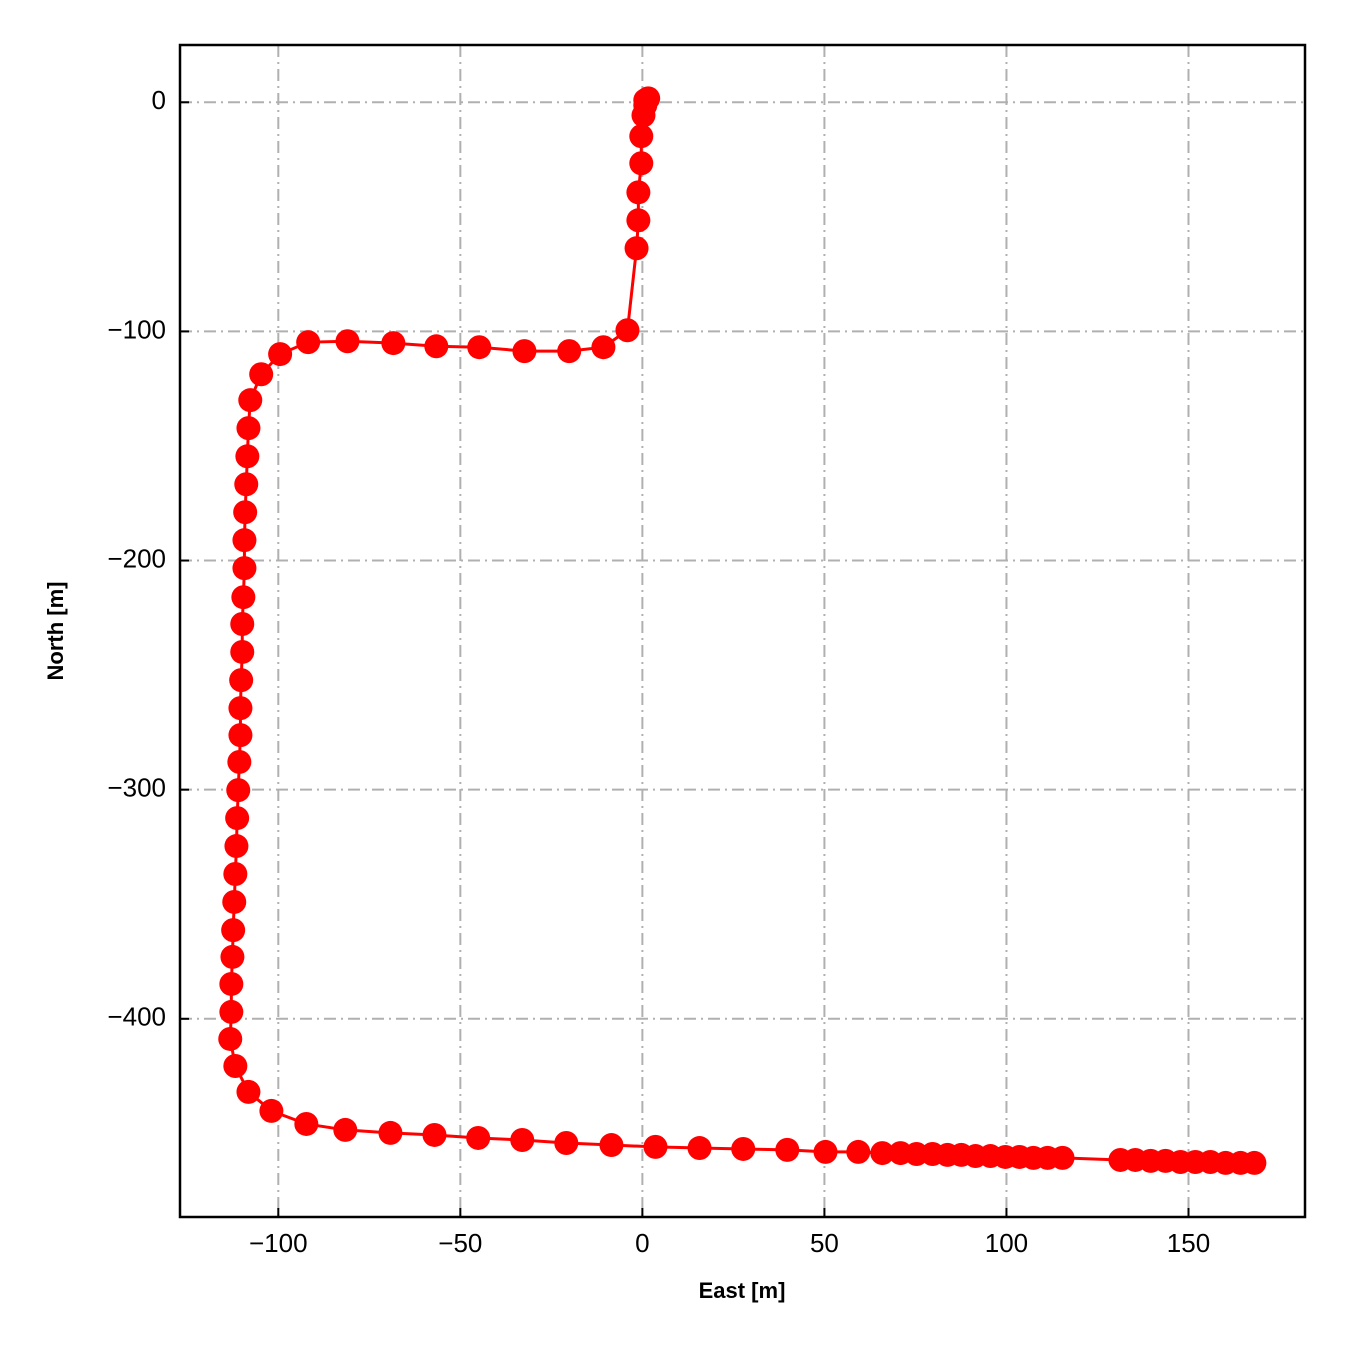 The height and width of the screenshot is (1350, 1350). What do you see at coordinates (136, 788) in the screenshot?
I see `y-tick-label: −300` at bounding box center [136, 788].